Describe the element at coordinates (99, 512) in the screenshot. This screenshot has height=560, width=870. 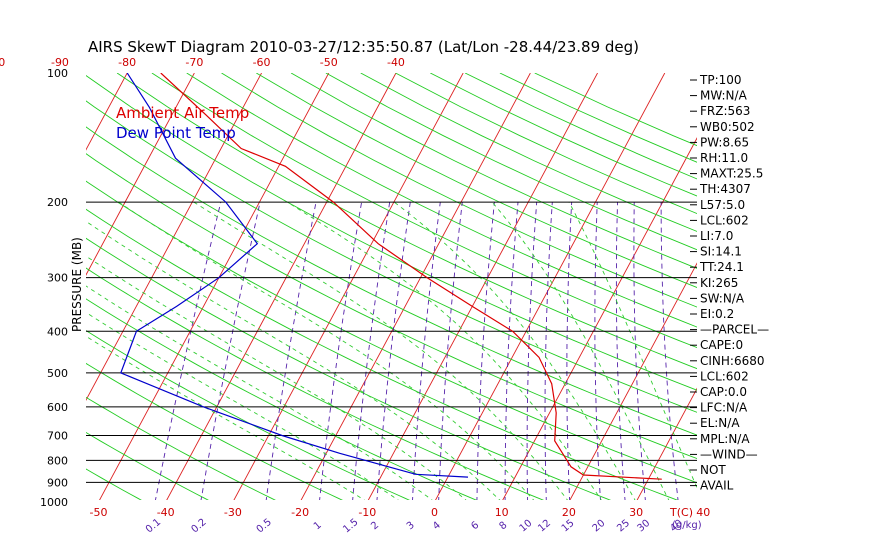
I see `bottom-temperature-tick-label: -50` at that location.